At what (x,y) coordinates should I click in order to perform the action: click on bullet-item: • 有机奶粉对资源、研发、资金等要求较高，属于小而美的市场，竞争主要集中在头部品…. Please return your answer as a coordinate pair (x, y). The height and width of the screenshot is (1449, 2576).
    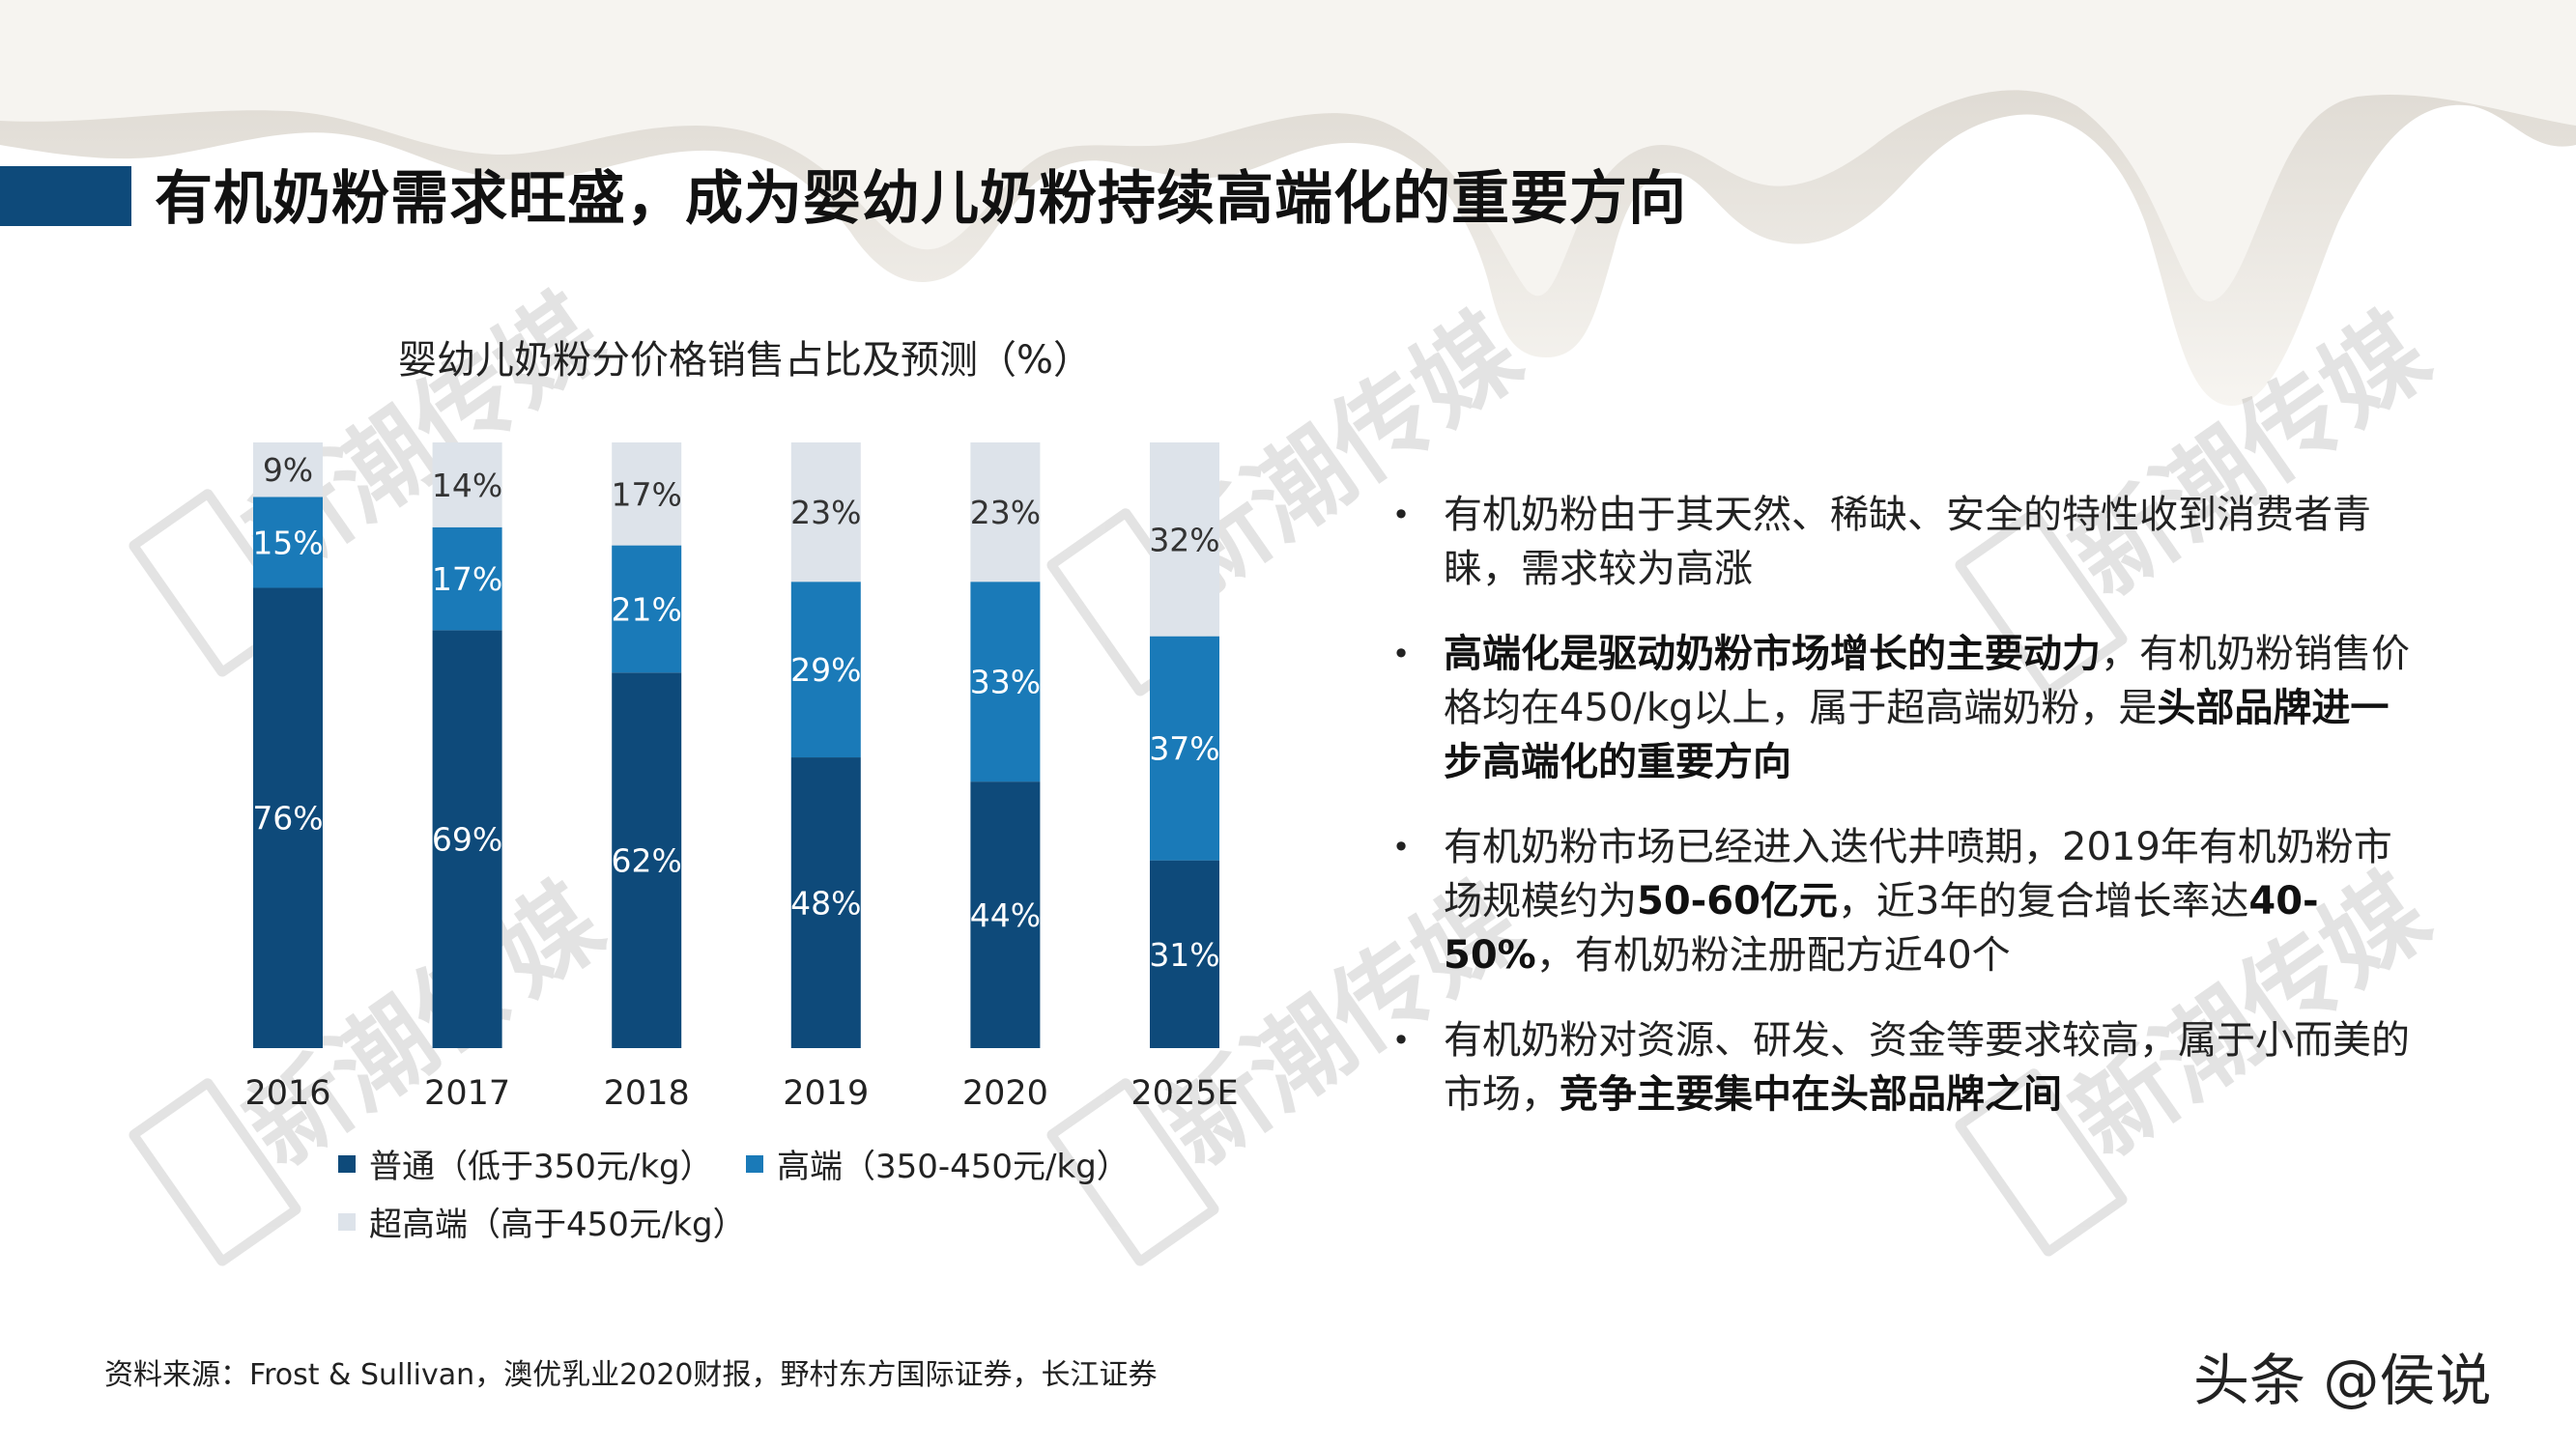
    Looking at the image, I should click on (1904, 1067).